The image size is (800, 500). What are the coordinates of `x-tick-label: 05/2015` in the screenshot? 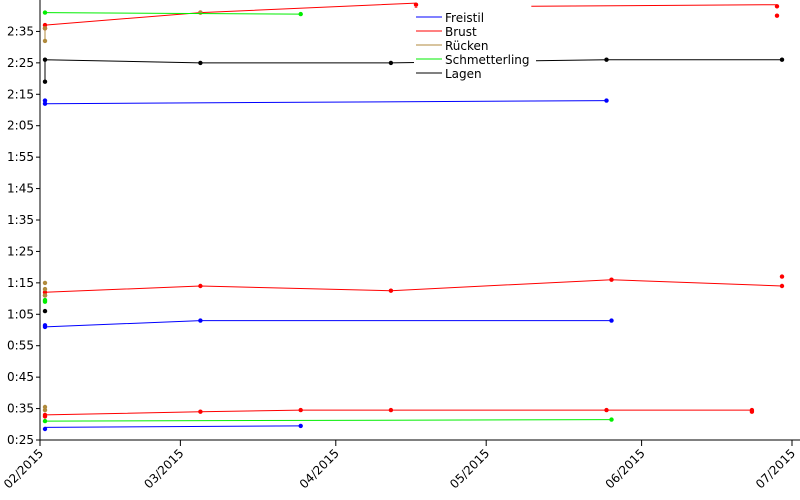 It's located at (469, 468).